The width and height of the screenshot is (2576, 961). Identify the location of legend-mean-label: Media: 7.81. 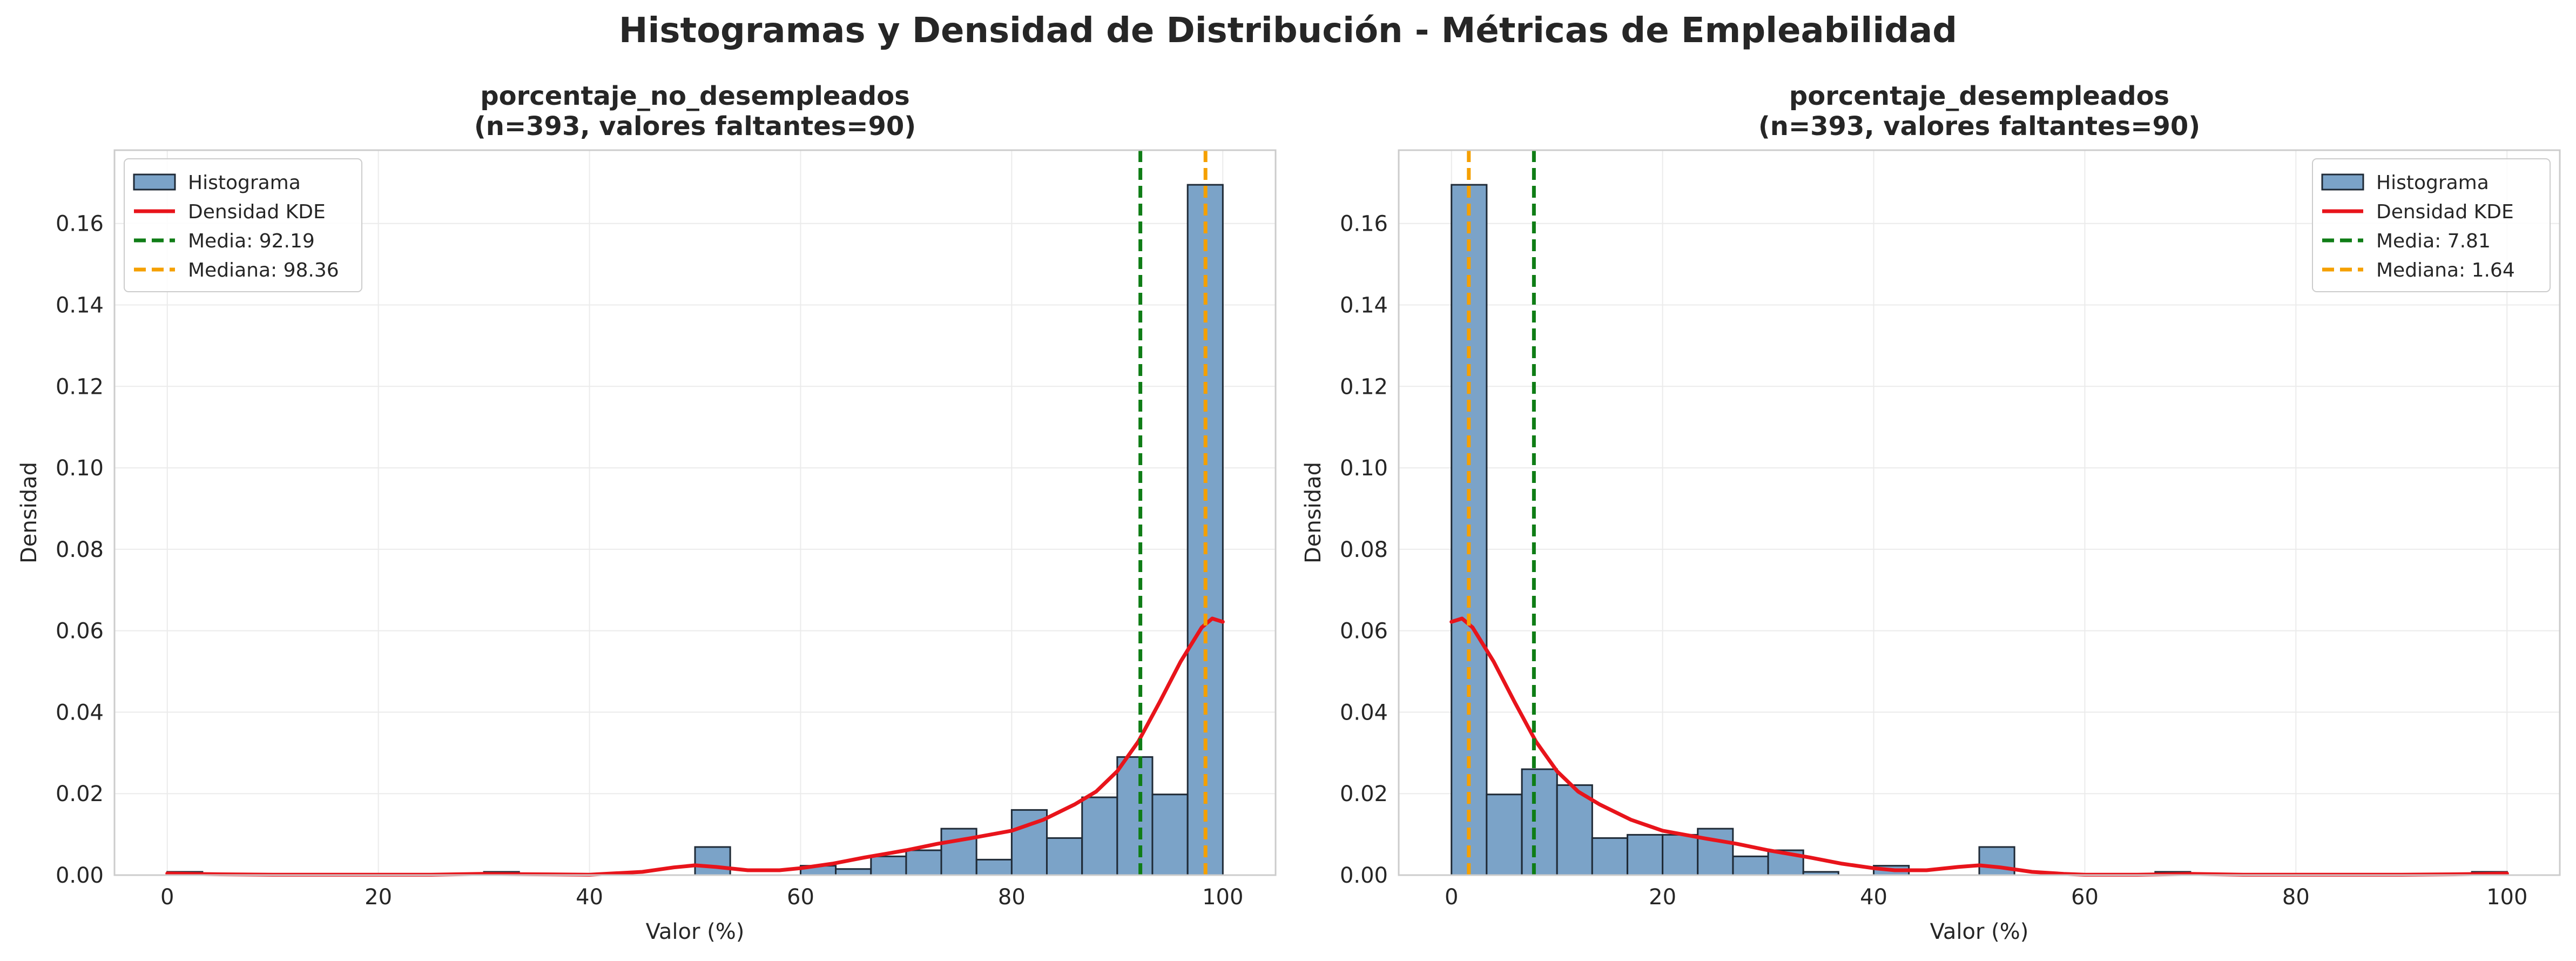
(2433, 241).